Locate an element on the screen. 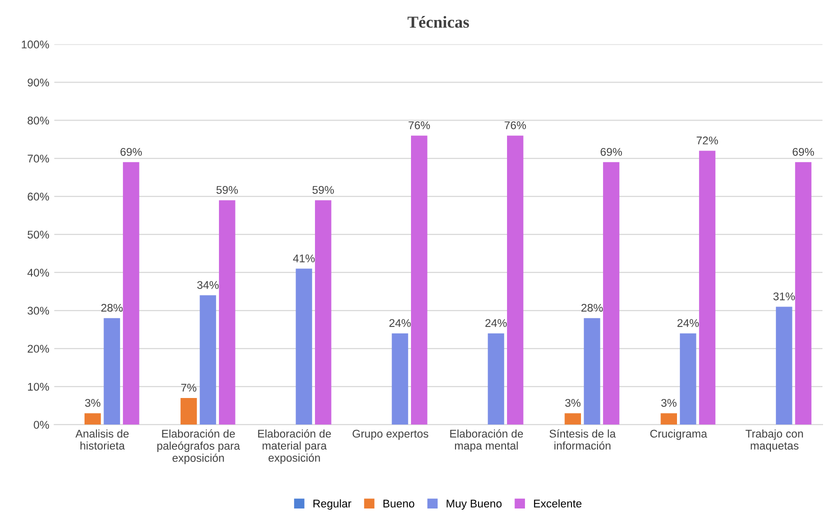 The width and height of the screenshot is (835, 521). y-tick-label: 50% is located at coordinates (39, 234).